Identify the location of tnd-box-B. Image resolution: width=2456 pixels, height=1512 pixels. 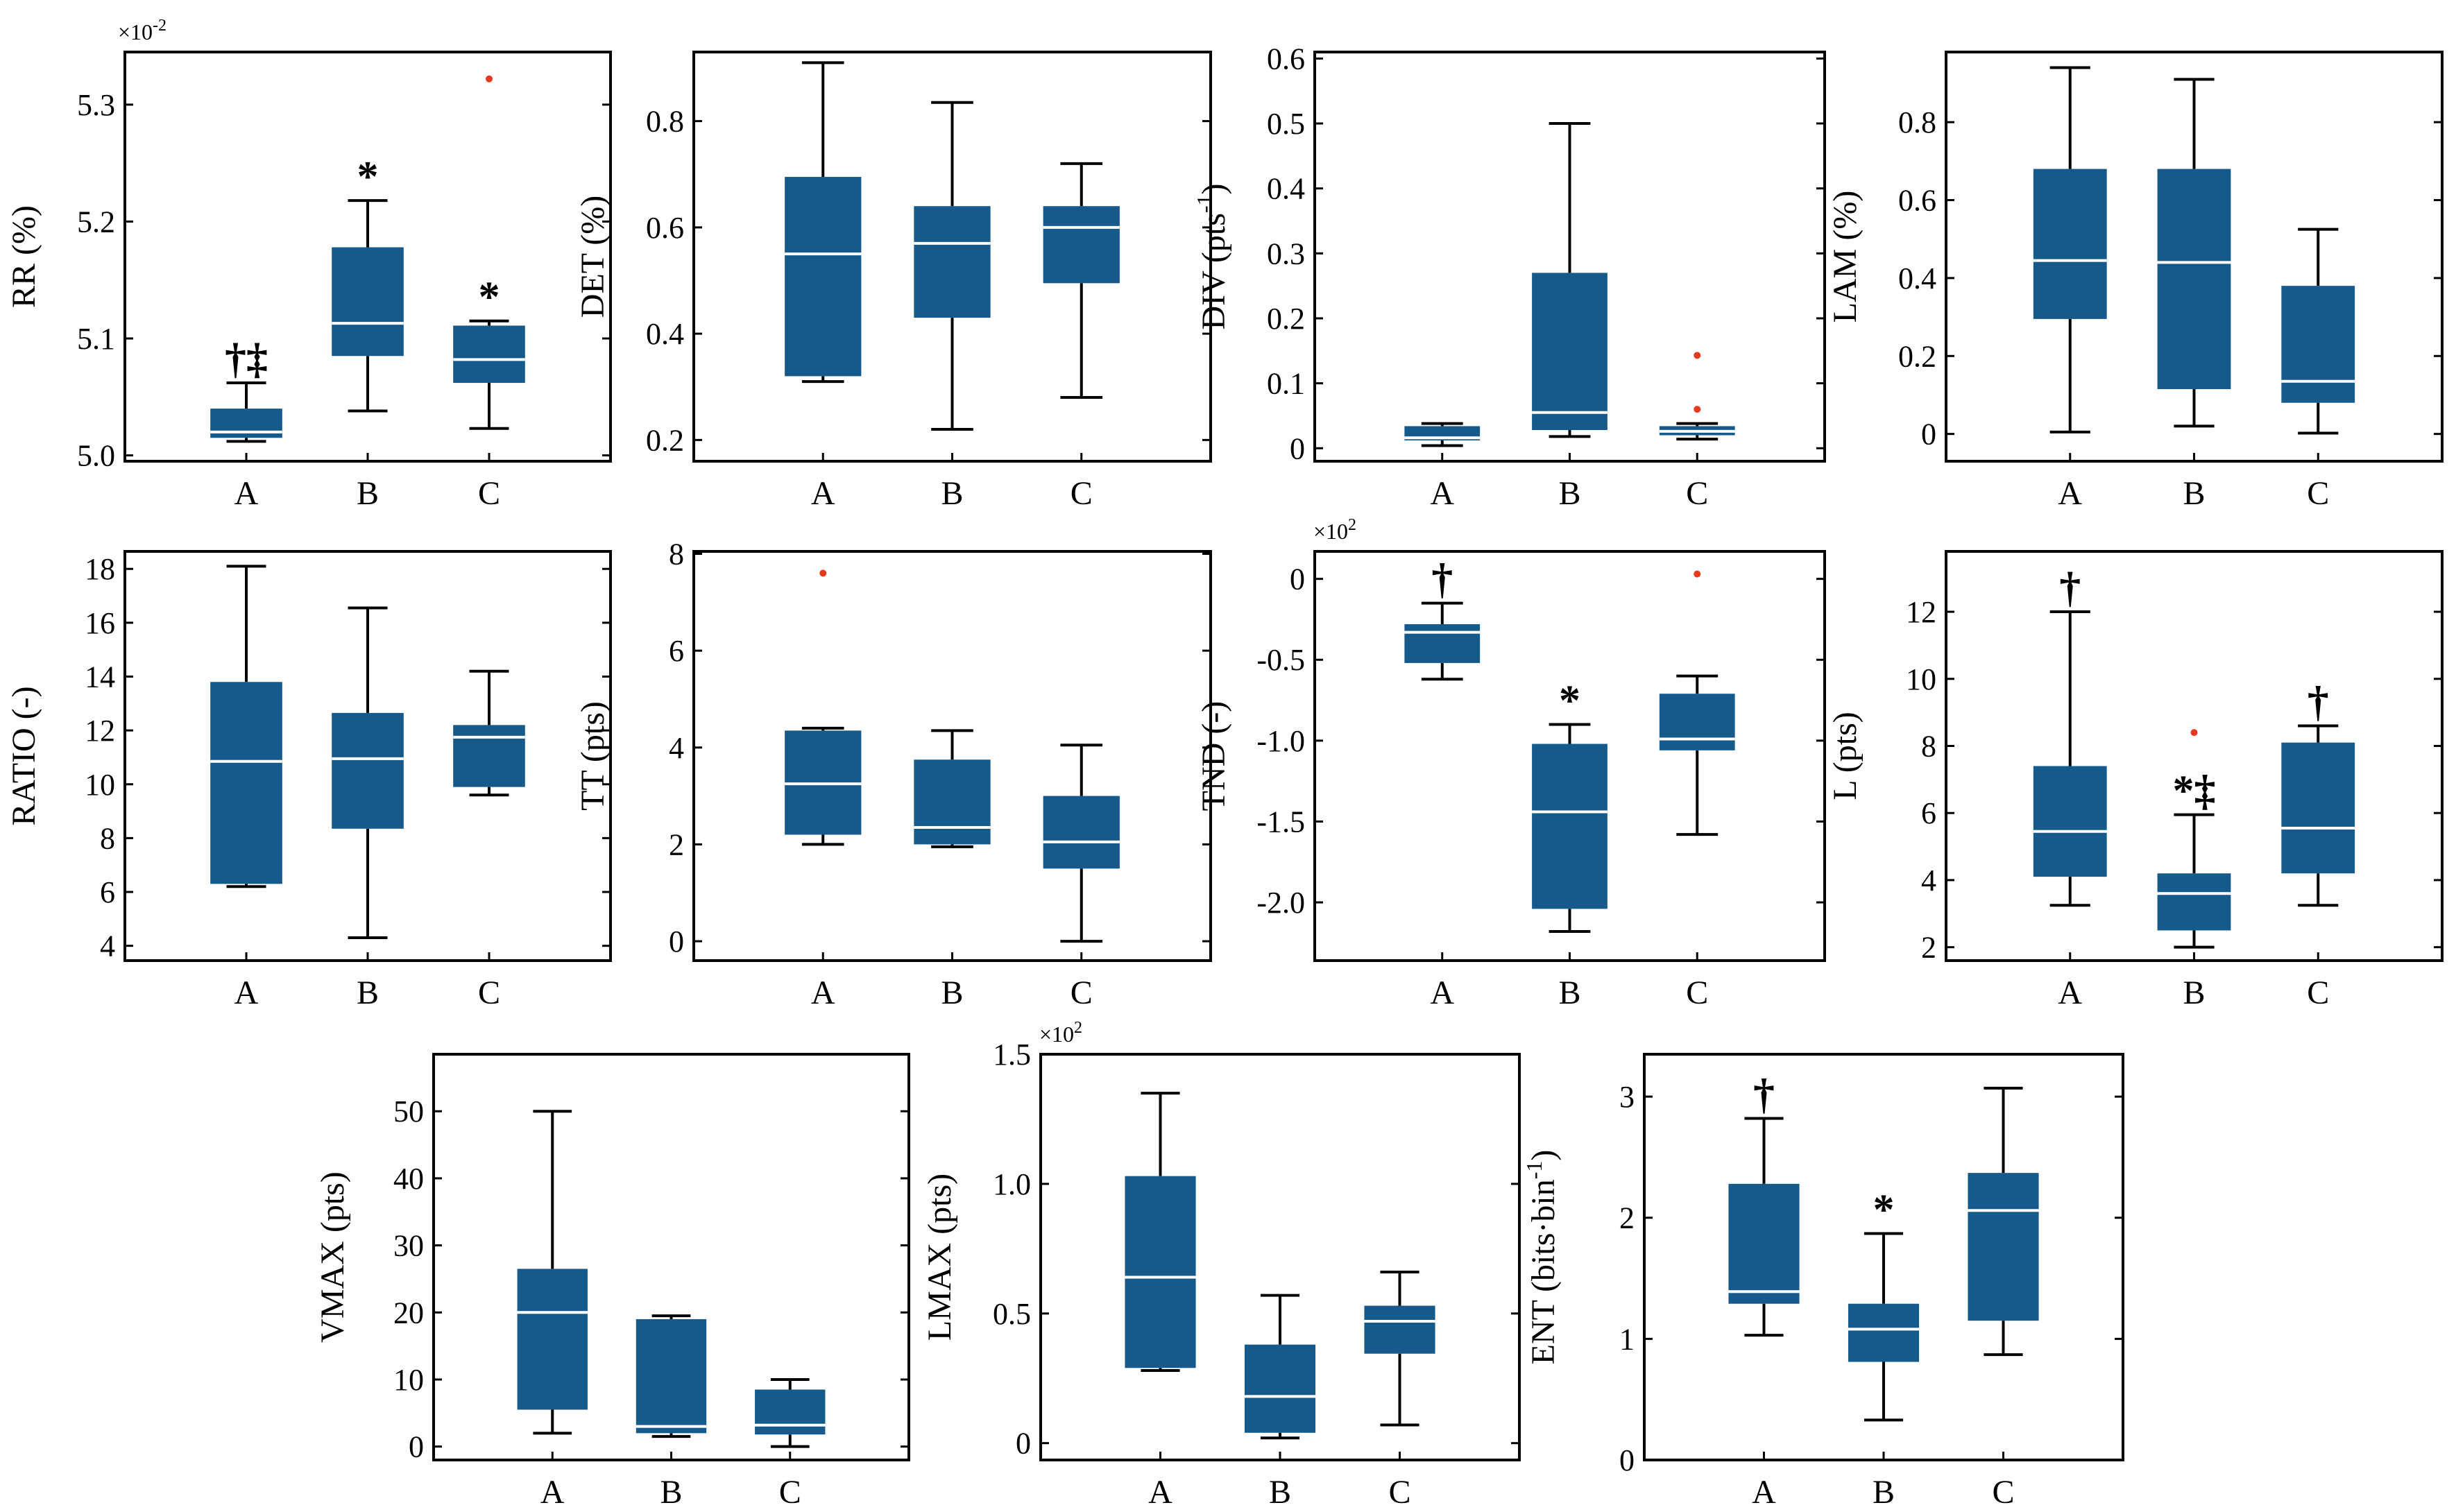
(1570, 827).